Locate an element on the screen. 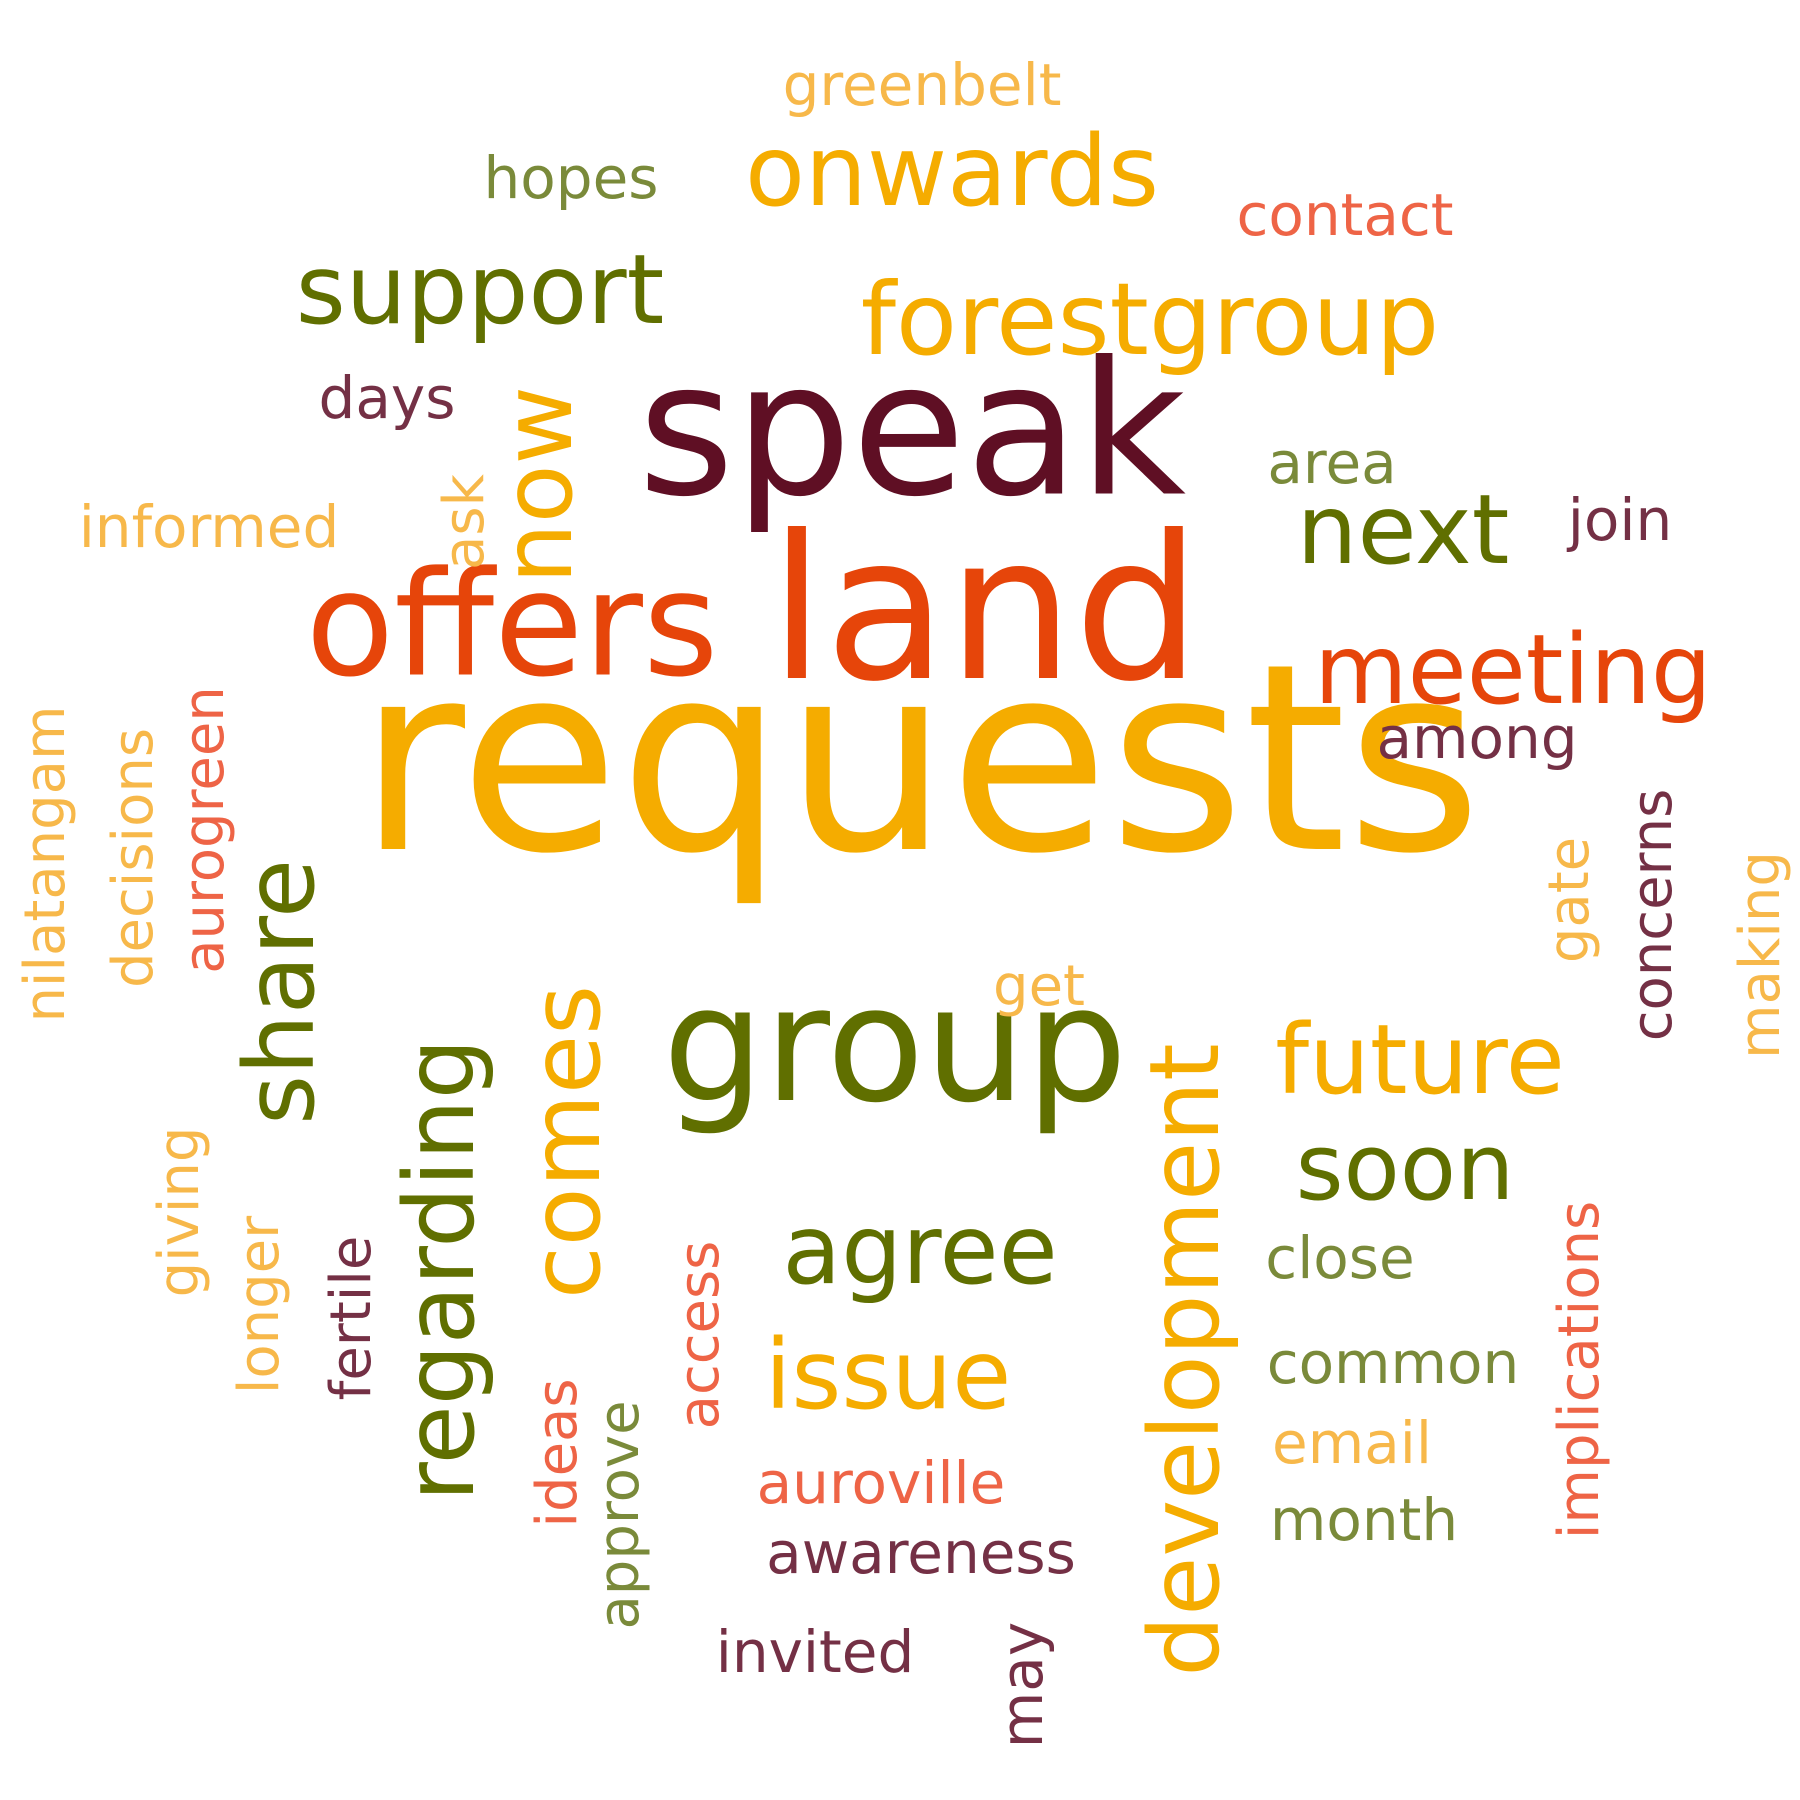 Image resolution: width=1800 pixels, height=1800 pixels. word-implications: implications is located at coordinates (1579, 1370).